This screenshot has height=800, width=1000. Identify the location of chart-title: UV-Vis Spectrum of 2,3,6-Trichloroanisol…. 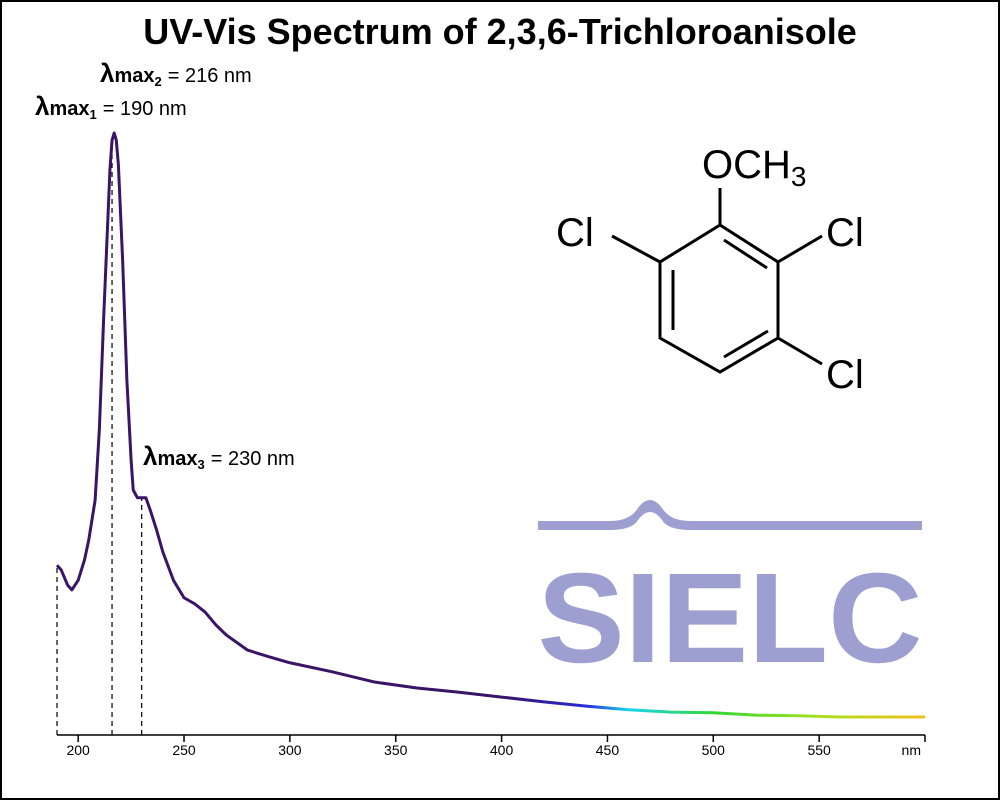
(500, 31).